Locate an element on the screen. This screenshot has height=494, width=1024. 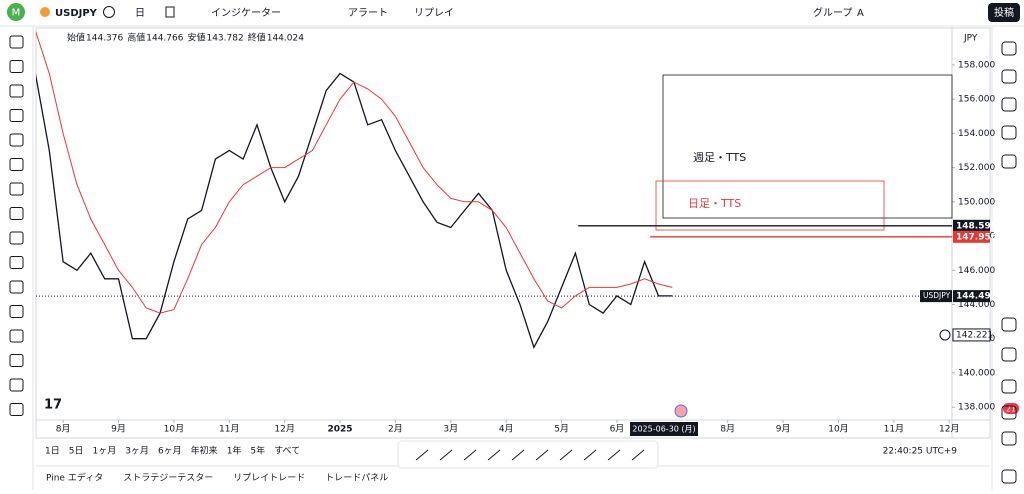
y-tick-label: 146.000 is located at coordinates (976, 271).